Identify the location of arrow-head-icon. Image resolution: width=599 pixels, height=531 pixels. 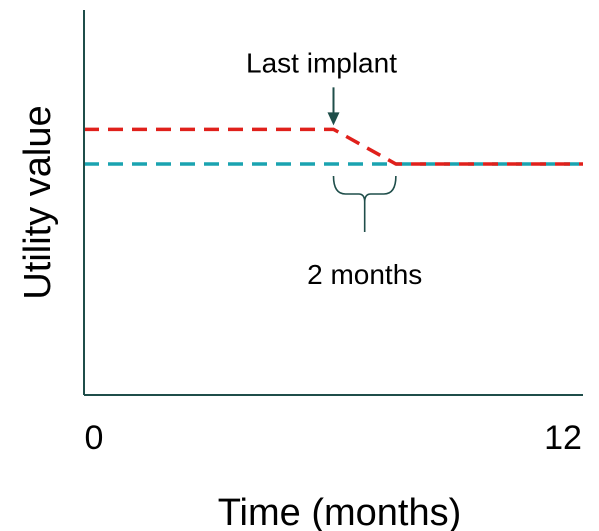
(333, 119).